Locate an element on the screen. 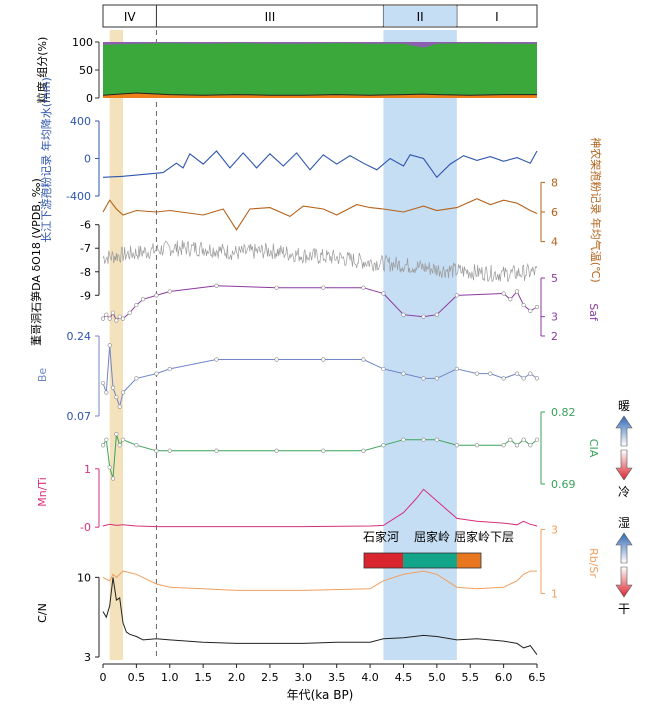 Image resolution: width=650 pixels, height=708 pixels. x-tick-label: 6.0 is located at coordinates (504, 677).